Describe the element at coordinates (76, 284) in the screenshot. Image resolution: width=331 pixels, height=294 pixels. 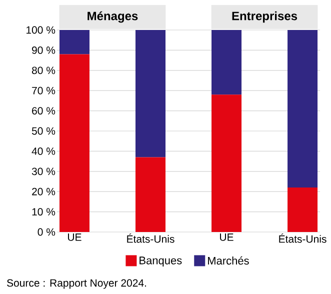
I see `source-note: Source : Rapport Noyer 2024.` at that location.